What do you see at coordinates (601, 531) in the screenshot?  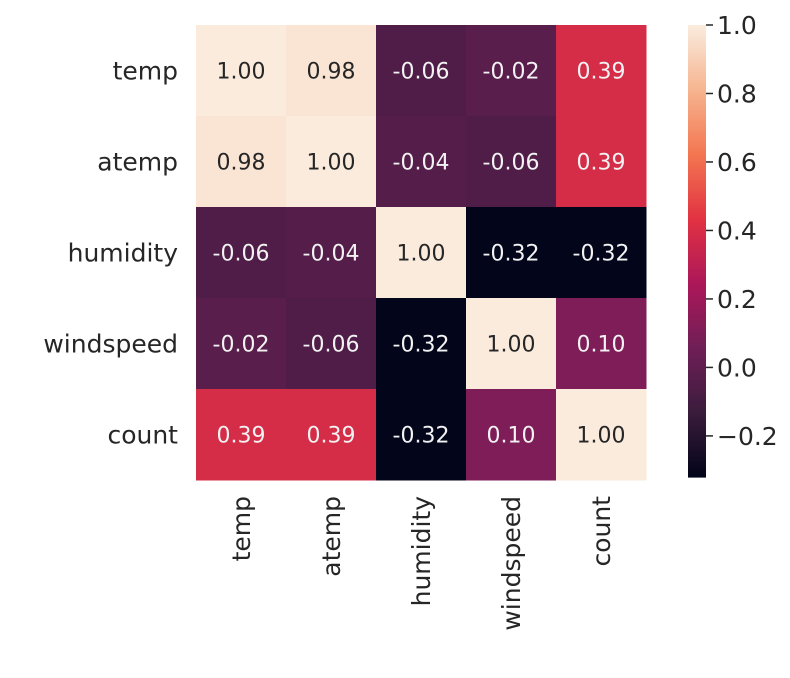 I see `x-tick-label-count: count` at bounding box center [601, 531].